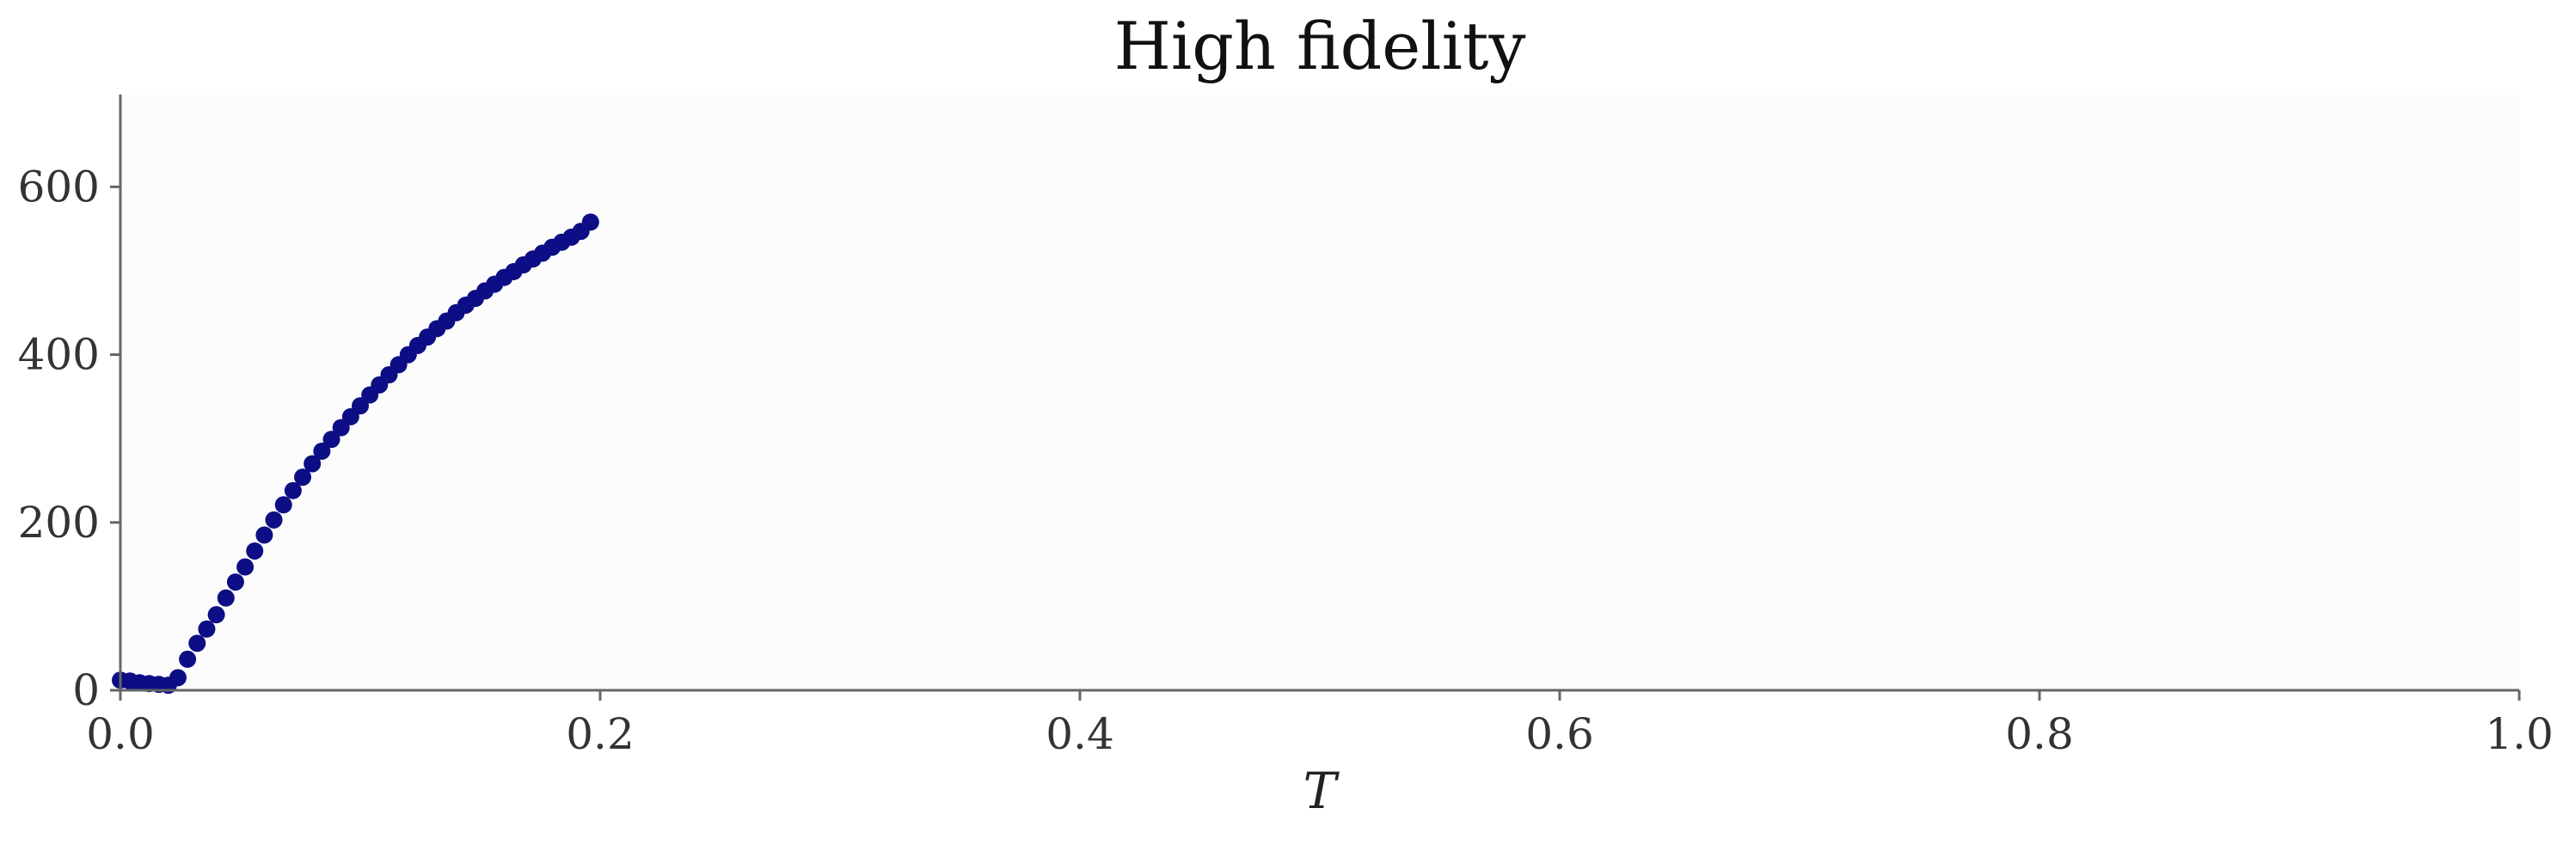  Describe the element at coordinates (59, 186) in the screenshot. I see `y-tick-label: 600` at that location.